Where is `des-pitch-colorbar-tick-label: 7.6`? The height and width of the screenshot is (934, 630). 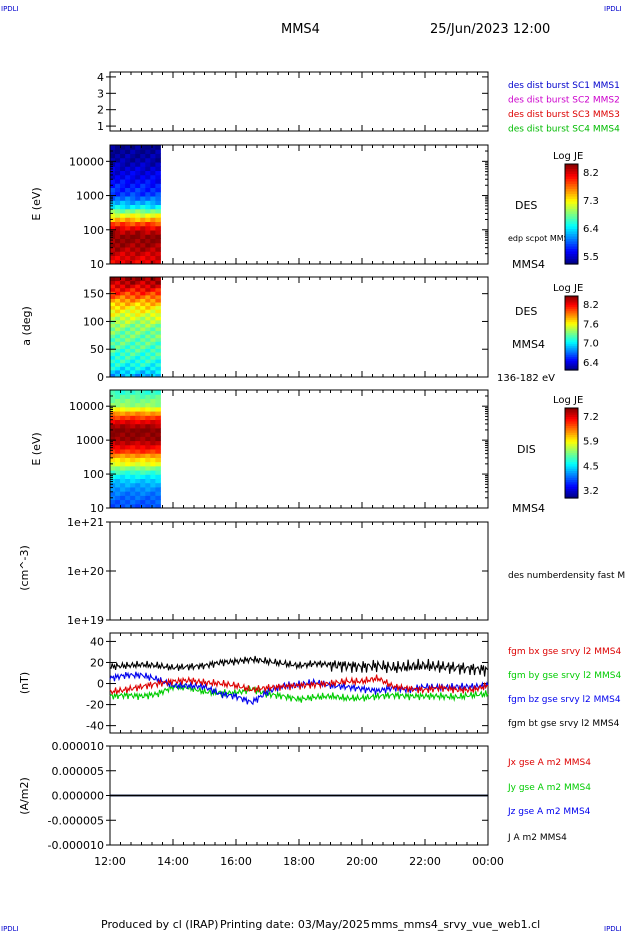
des-pitch-colorbar-tick-label: 7.6 is located at coordinates (591, 324).